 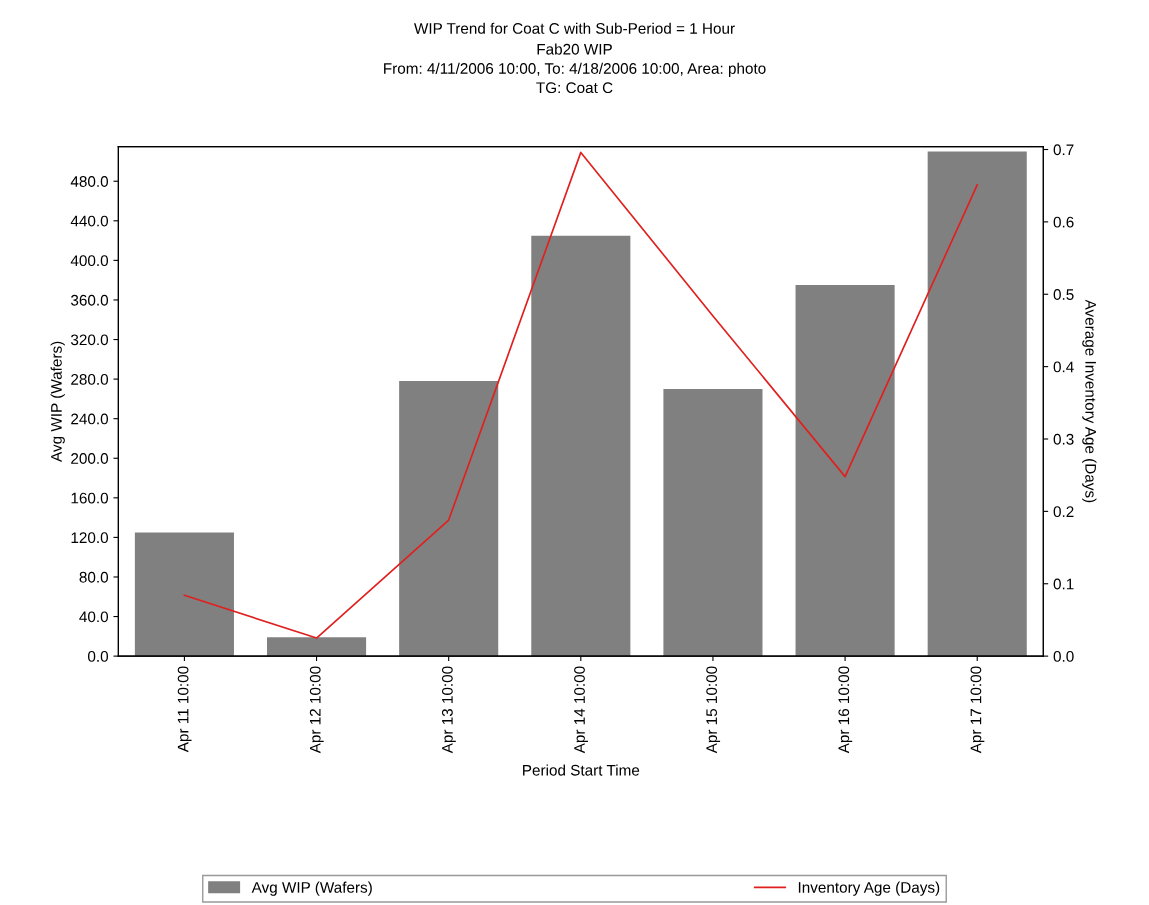 What do you see at coordinates (1063, 222) in the screenshot?
I see `y2-tick-label: 0.6` at bounding box center [1063, 222].